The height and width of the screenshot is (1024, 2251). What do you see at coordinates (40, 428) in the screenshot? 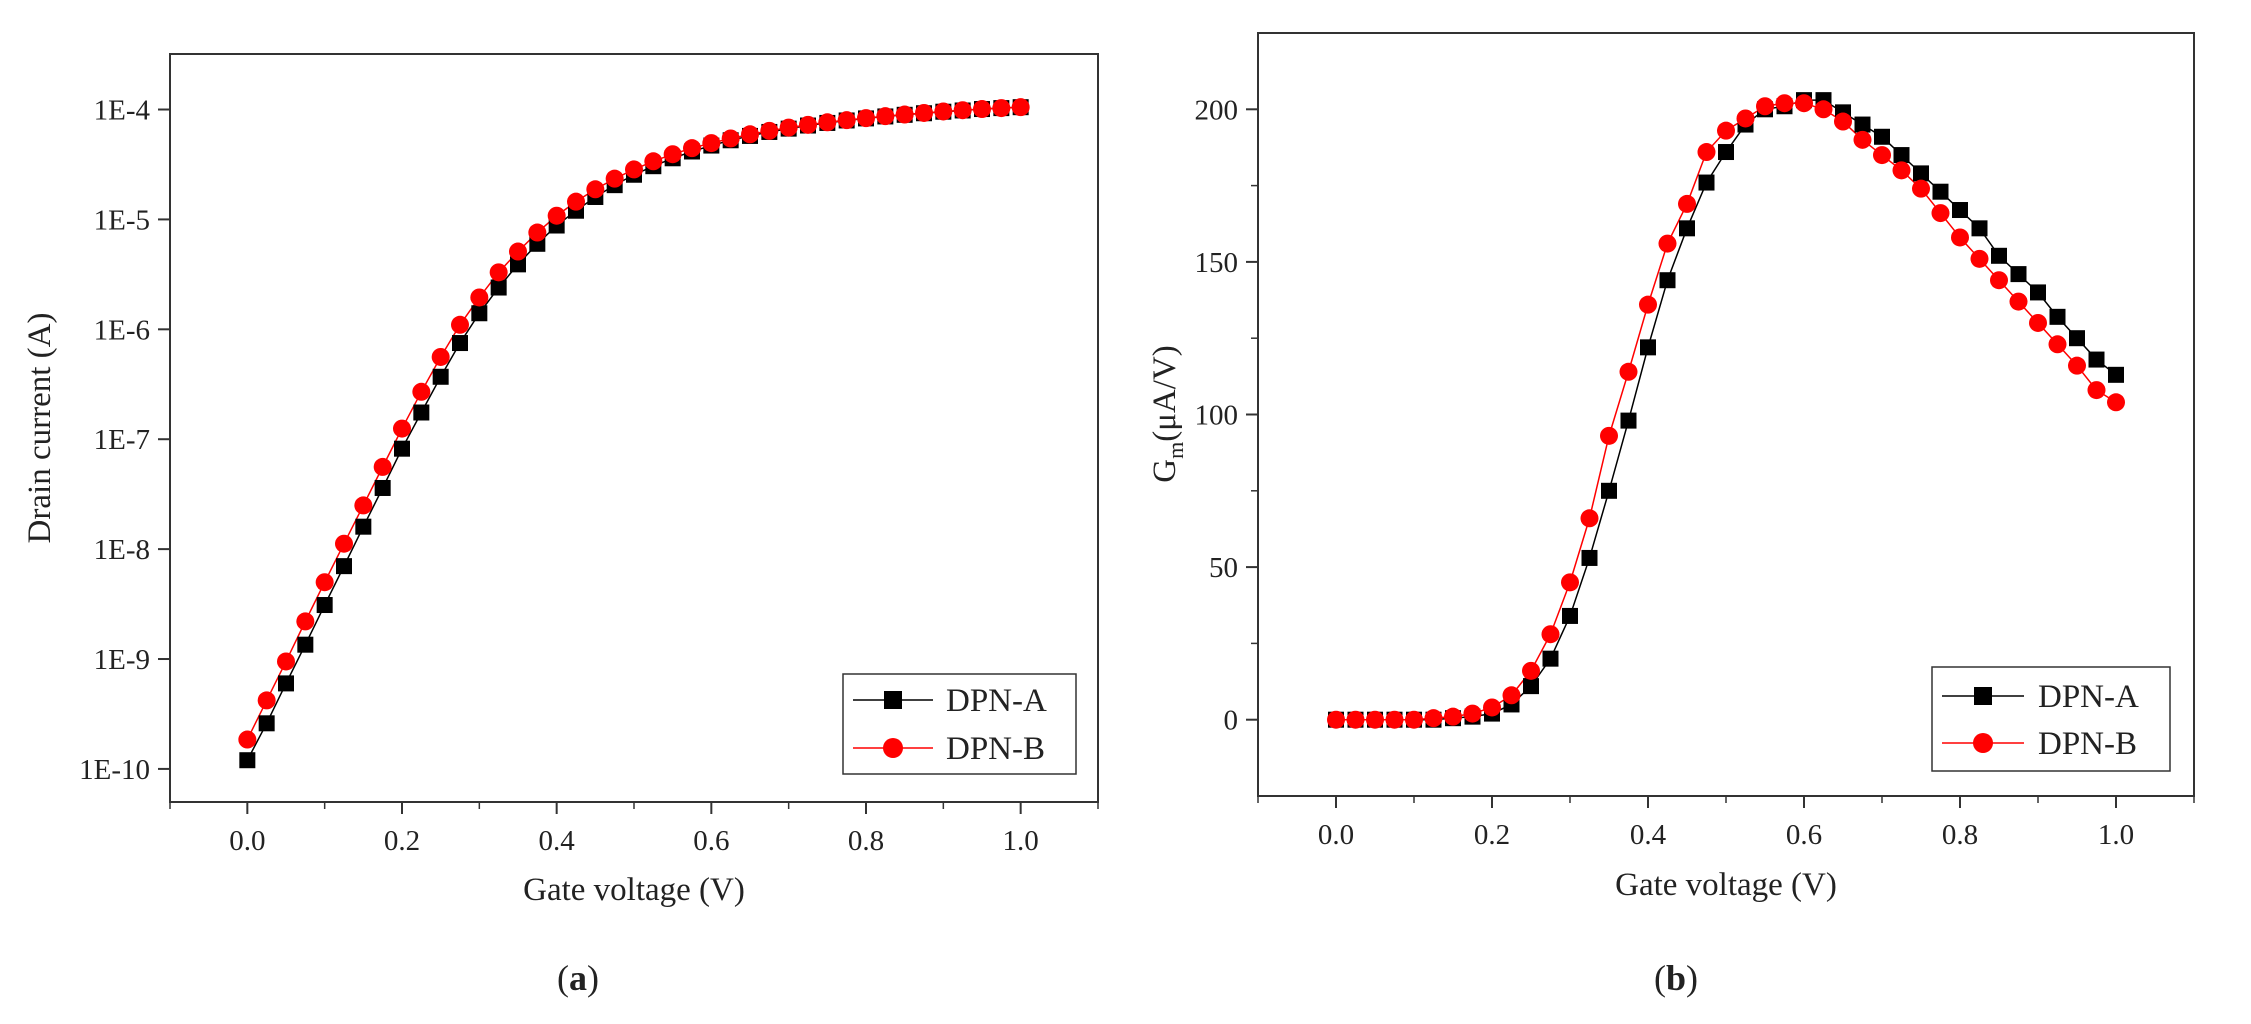
I see `panel-a-y-axis-title: Drain current (A)` at bounding box center [40, 428].